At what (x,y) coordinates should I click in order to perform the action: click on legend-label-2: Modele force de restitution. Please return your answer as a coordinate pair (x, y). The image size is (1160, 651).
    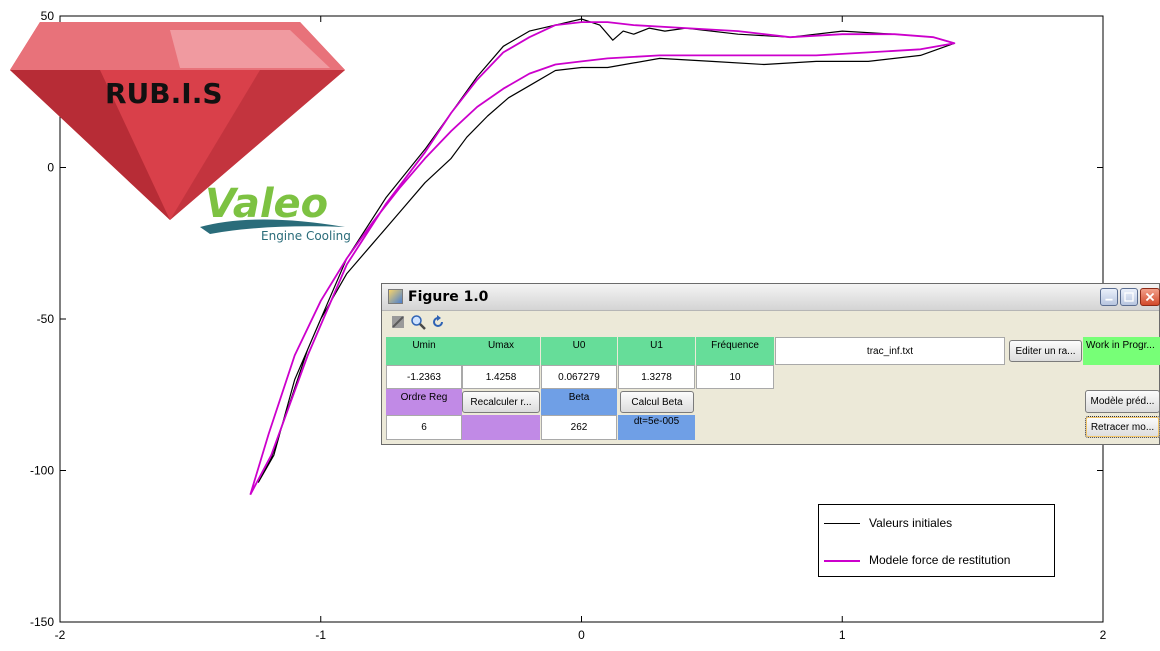
    Looking at the image, I should click on (940, 560).